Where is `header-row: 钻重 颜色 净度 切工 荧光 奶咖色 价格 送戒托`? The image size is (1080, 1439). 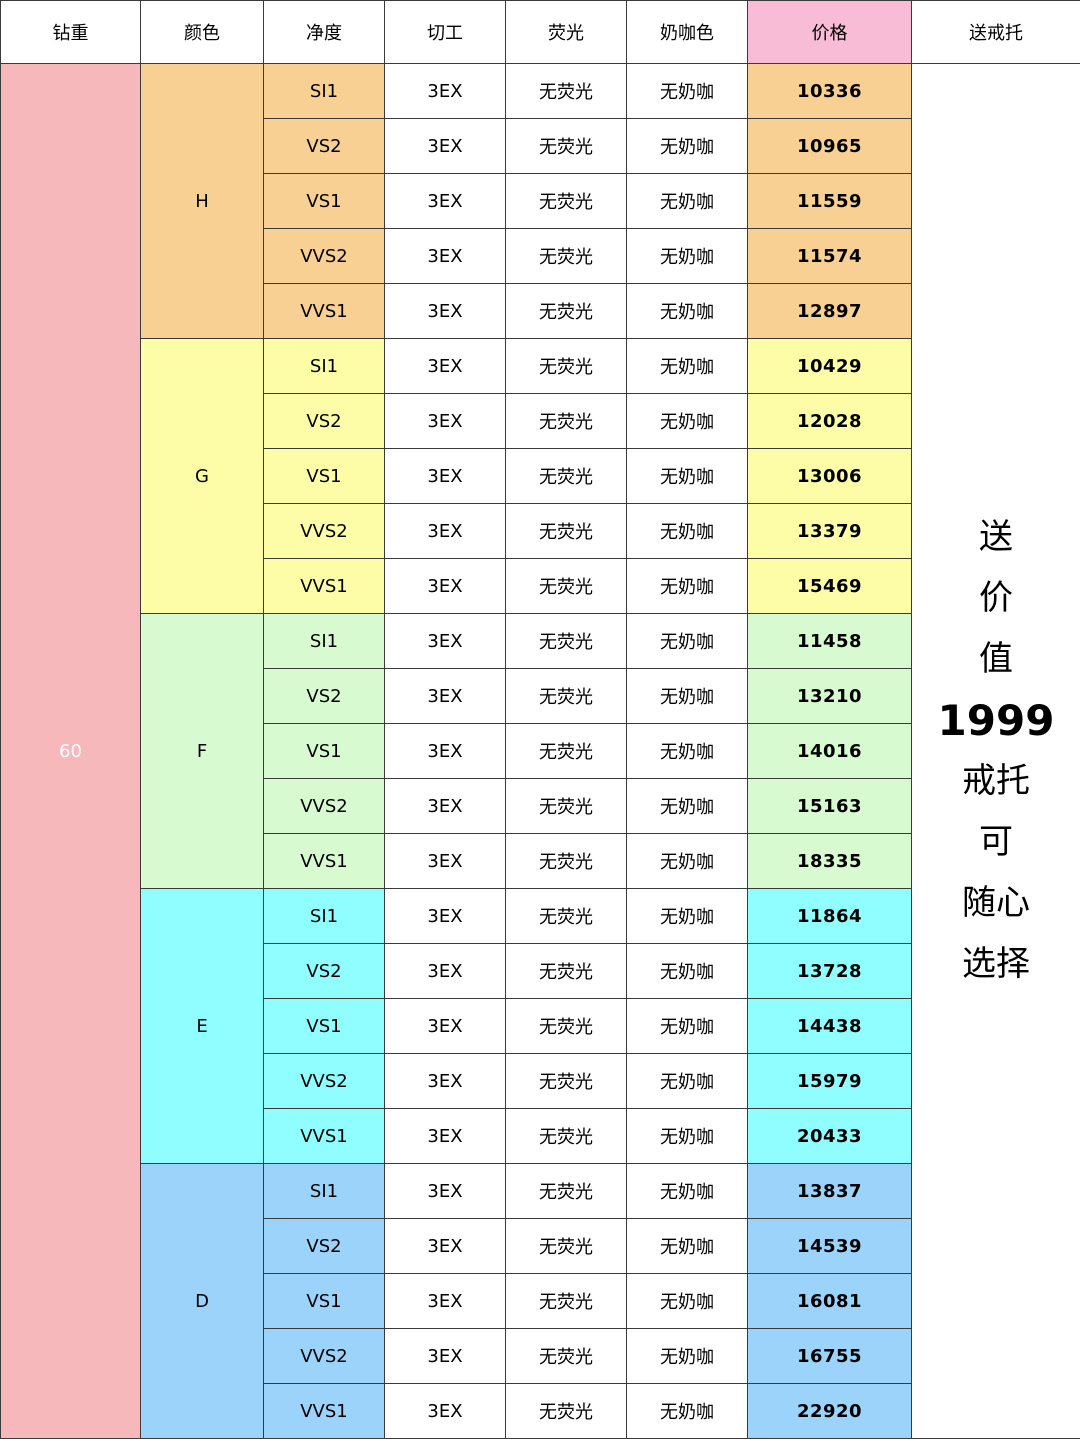
header-row: 钻重 颜色 净度 切工 荧光 奶咖色 价格 送戒托 is located at coordinates (540, 32).